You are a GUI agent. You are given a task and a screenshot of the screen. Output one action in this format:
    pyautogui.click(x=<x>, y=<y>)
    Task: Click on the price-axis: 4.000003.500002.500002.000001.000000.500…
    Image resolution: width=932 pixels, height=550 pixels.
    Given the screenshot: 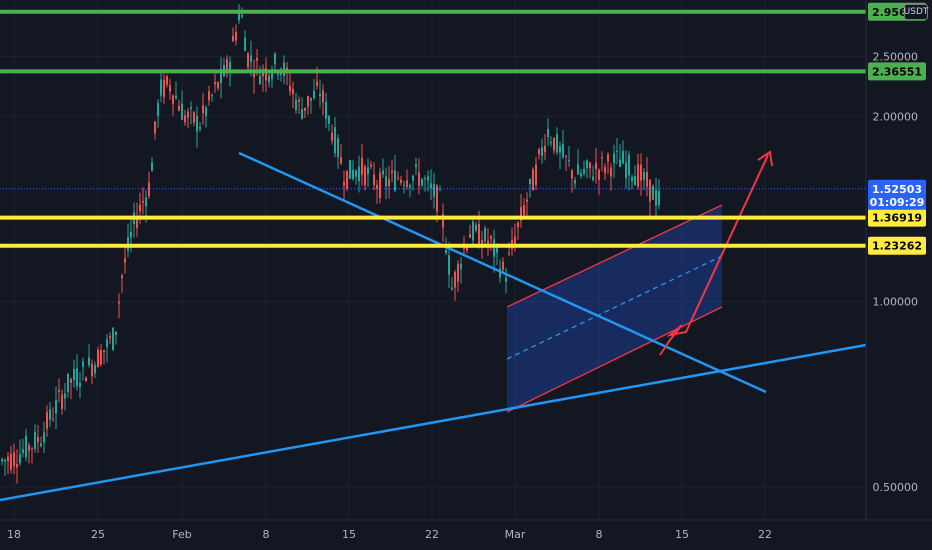 What is the action you would take?
    pyautogui.click(x=896, y=247)
    